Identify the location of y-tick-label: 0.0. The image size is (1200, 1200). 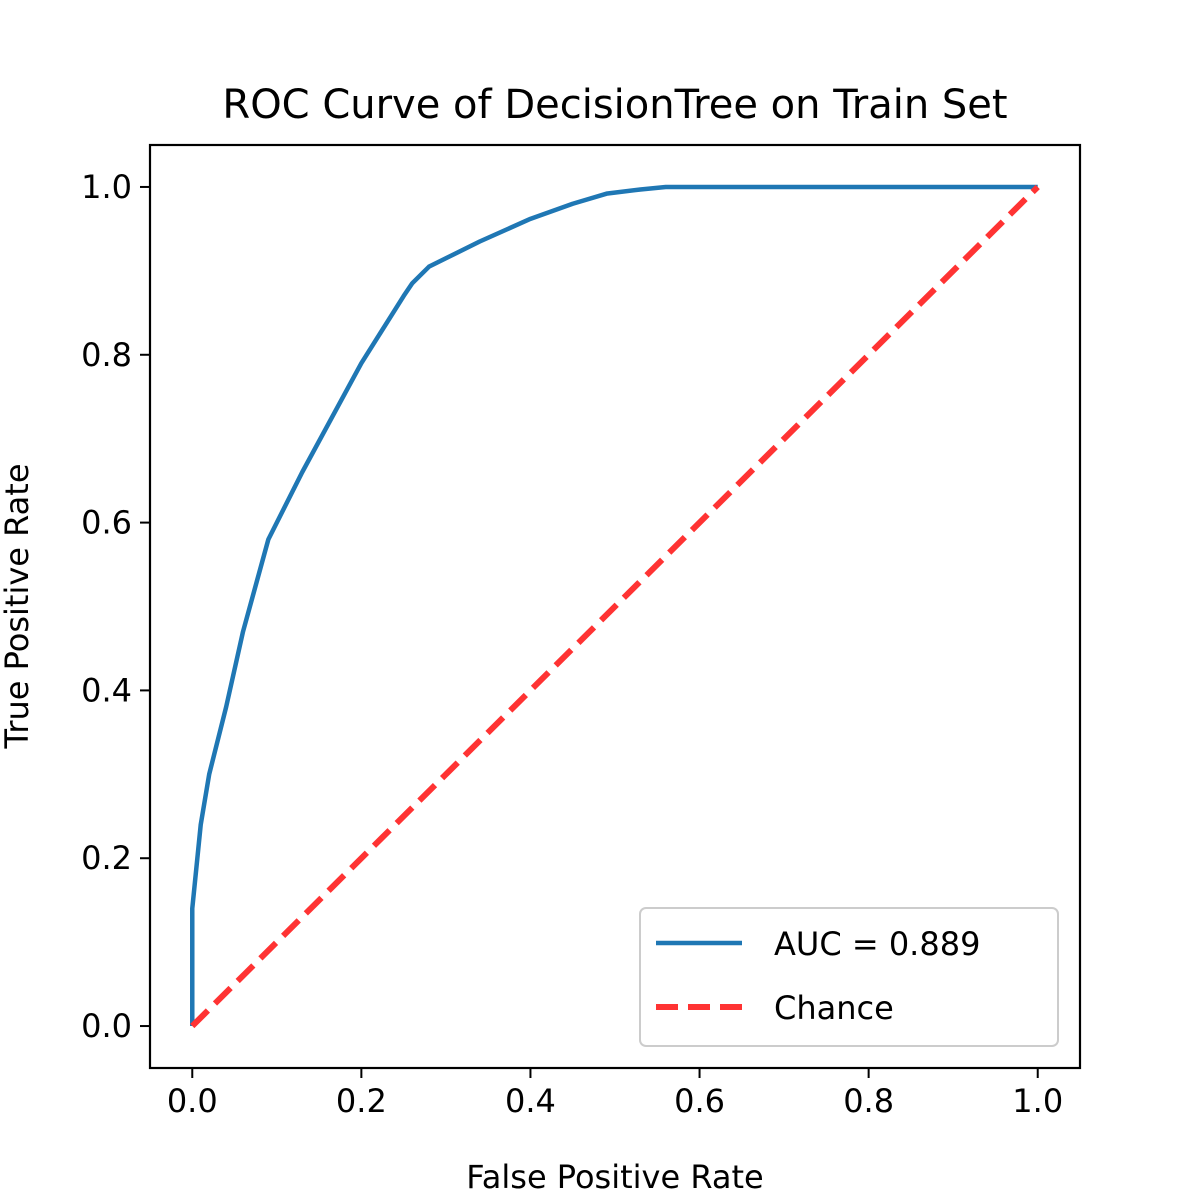
(106, 1026).